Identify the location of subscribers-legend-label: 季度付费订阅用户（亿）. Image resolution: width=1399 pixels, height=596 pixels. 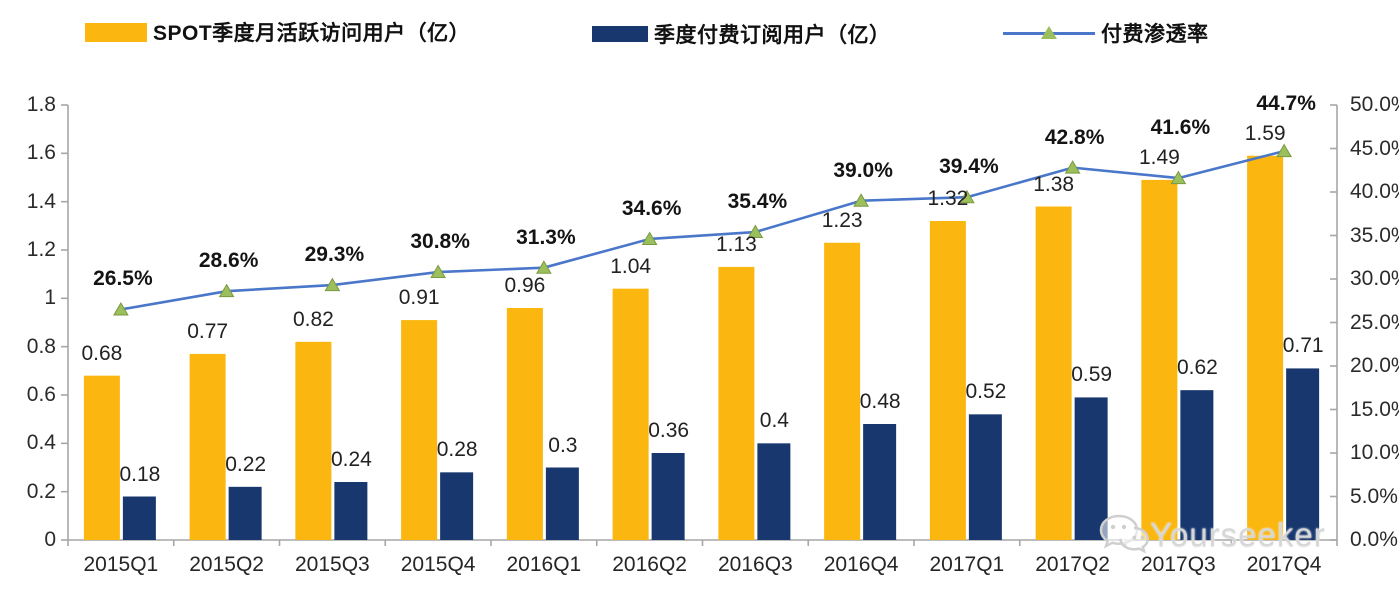
(772, 35).